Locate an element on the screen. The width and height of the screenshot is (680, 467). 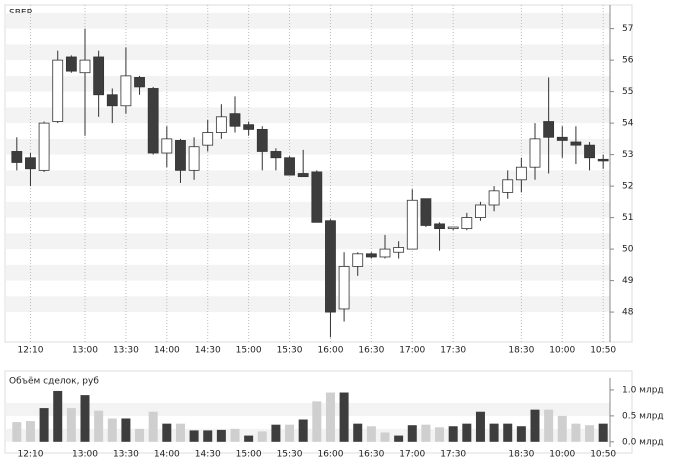
y-tick-label: 48 is located at coordinates (628, 313).